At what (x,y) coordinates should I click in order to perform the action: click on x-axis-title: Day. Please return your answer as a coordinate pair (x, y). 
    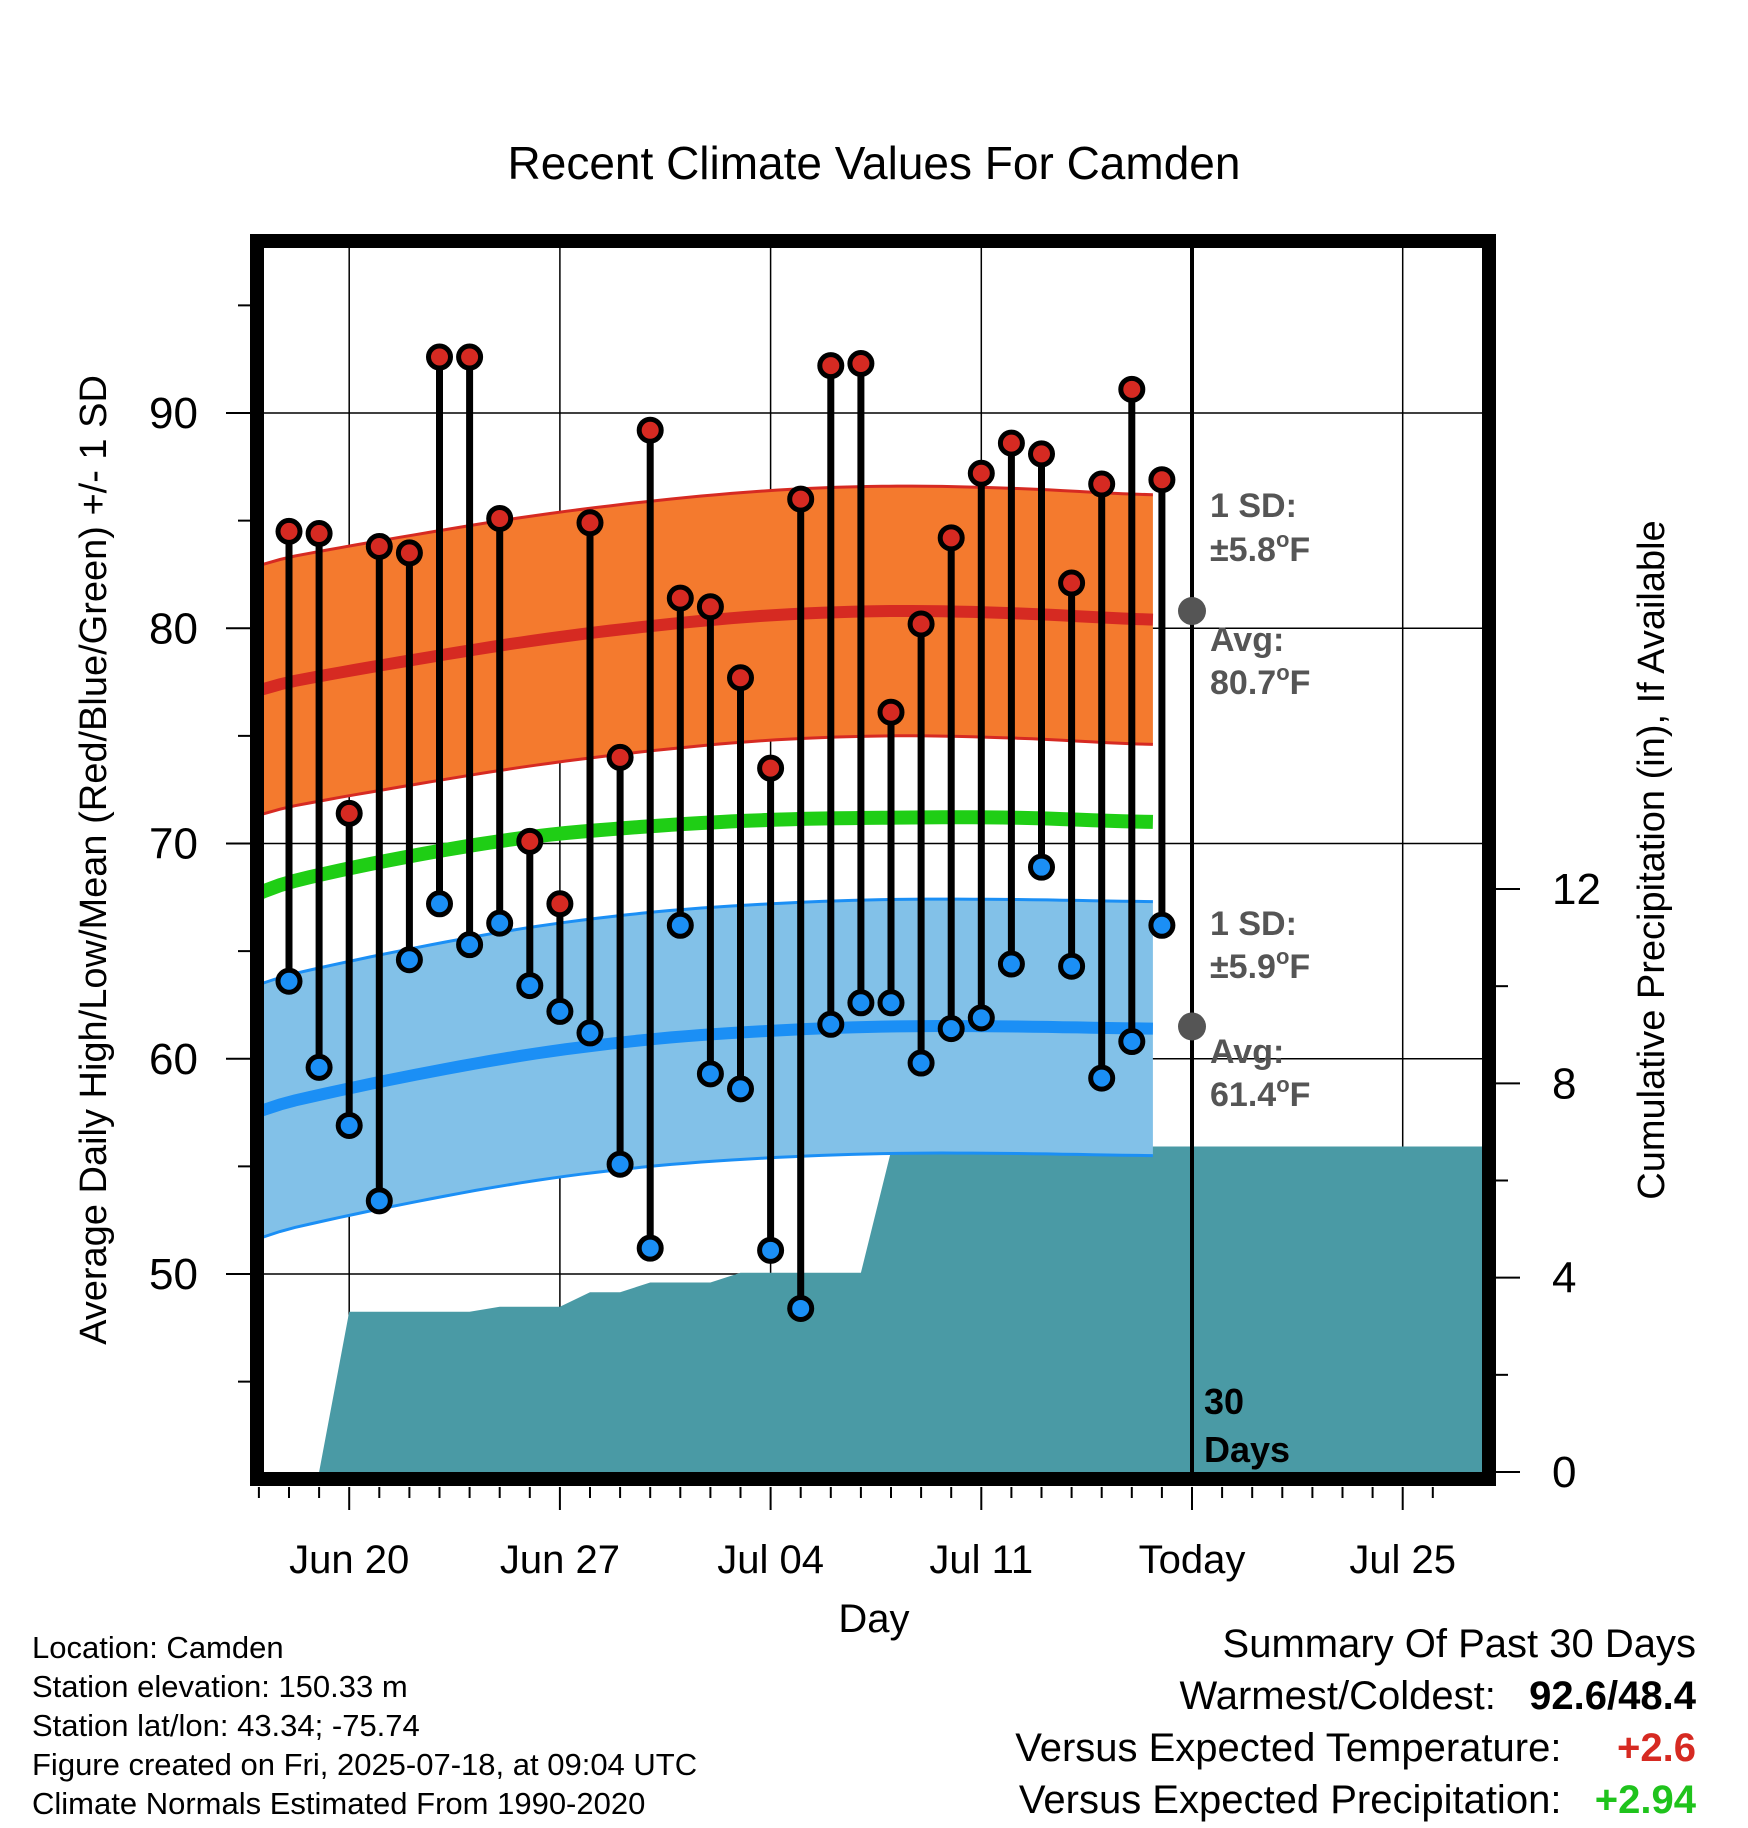
    Looking at the image, I should click on (873, 1619).